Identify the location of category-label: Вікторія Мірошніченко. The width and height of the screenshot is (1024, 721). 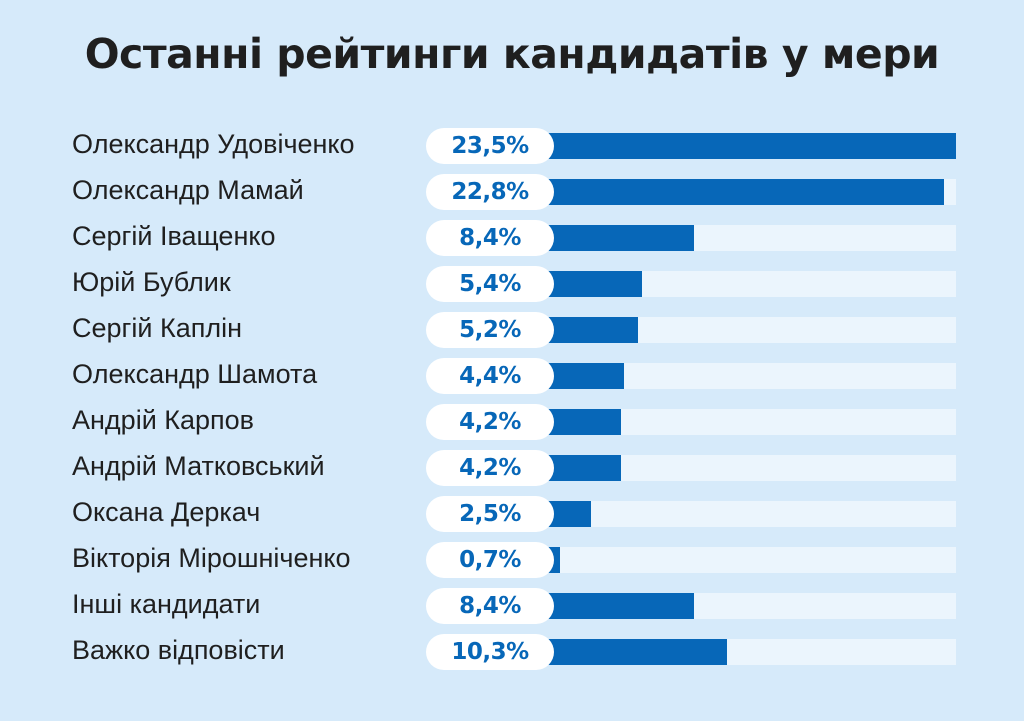
(211, 558).